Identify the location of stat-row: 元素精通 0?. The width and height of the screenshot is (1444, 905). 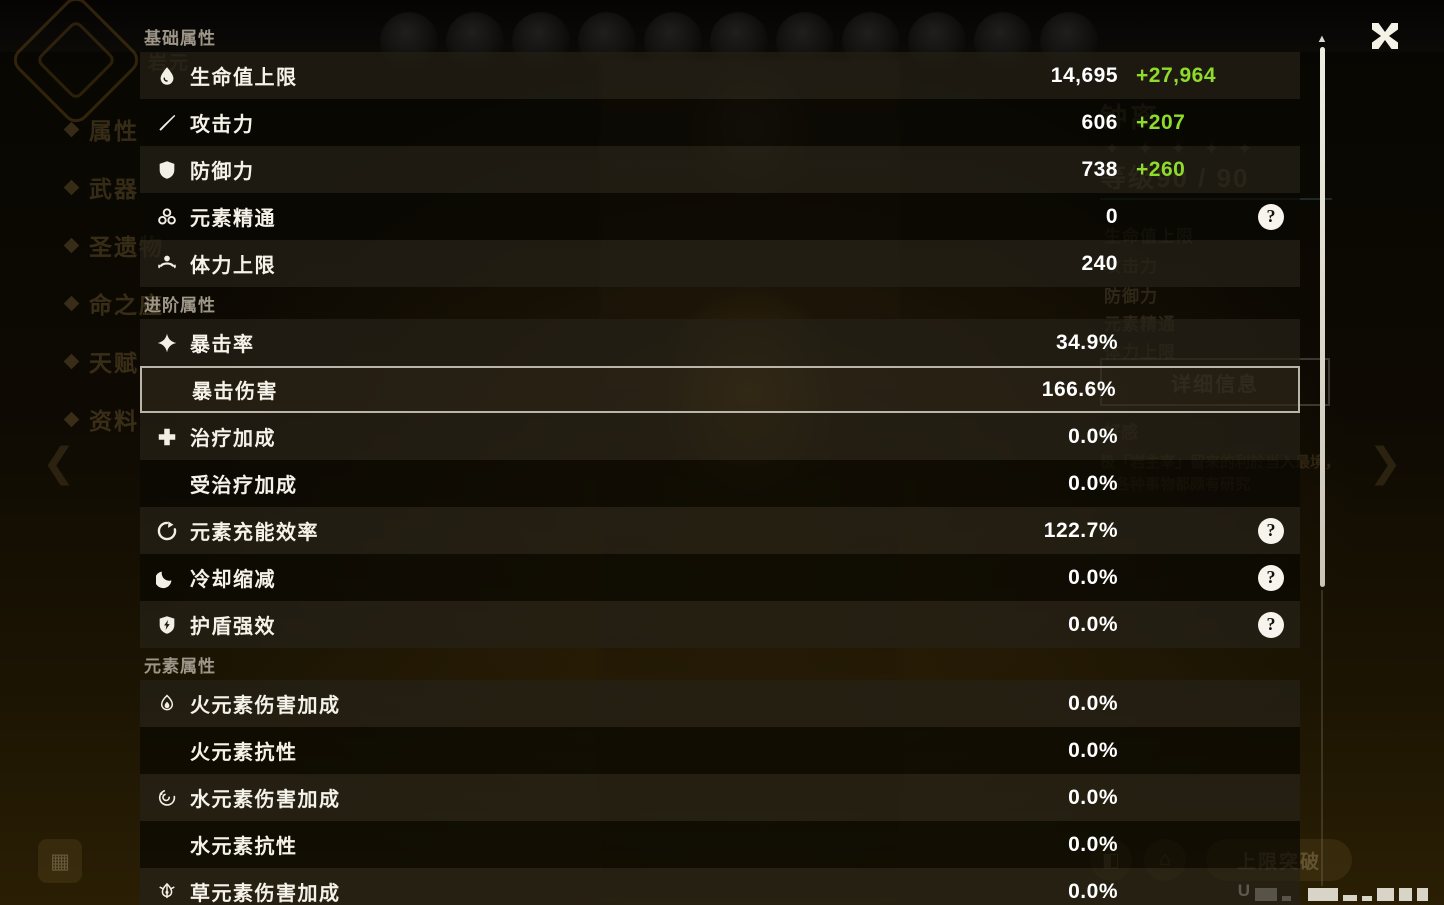
(720, 216).